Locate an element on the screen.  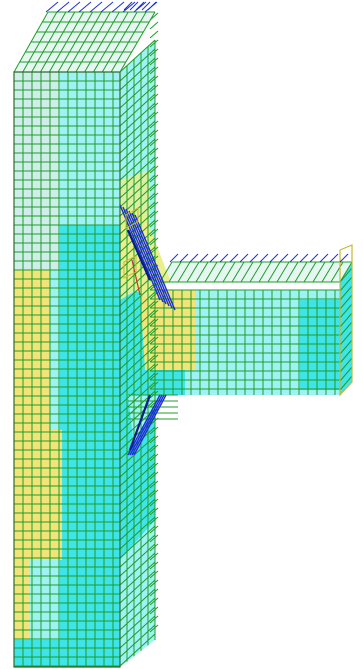
haunch-red-strut is located at coordinates (136, 277).